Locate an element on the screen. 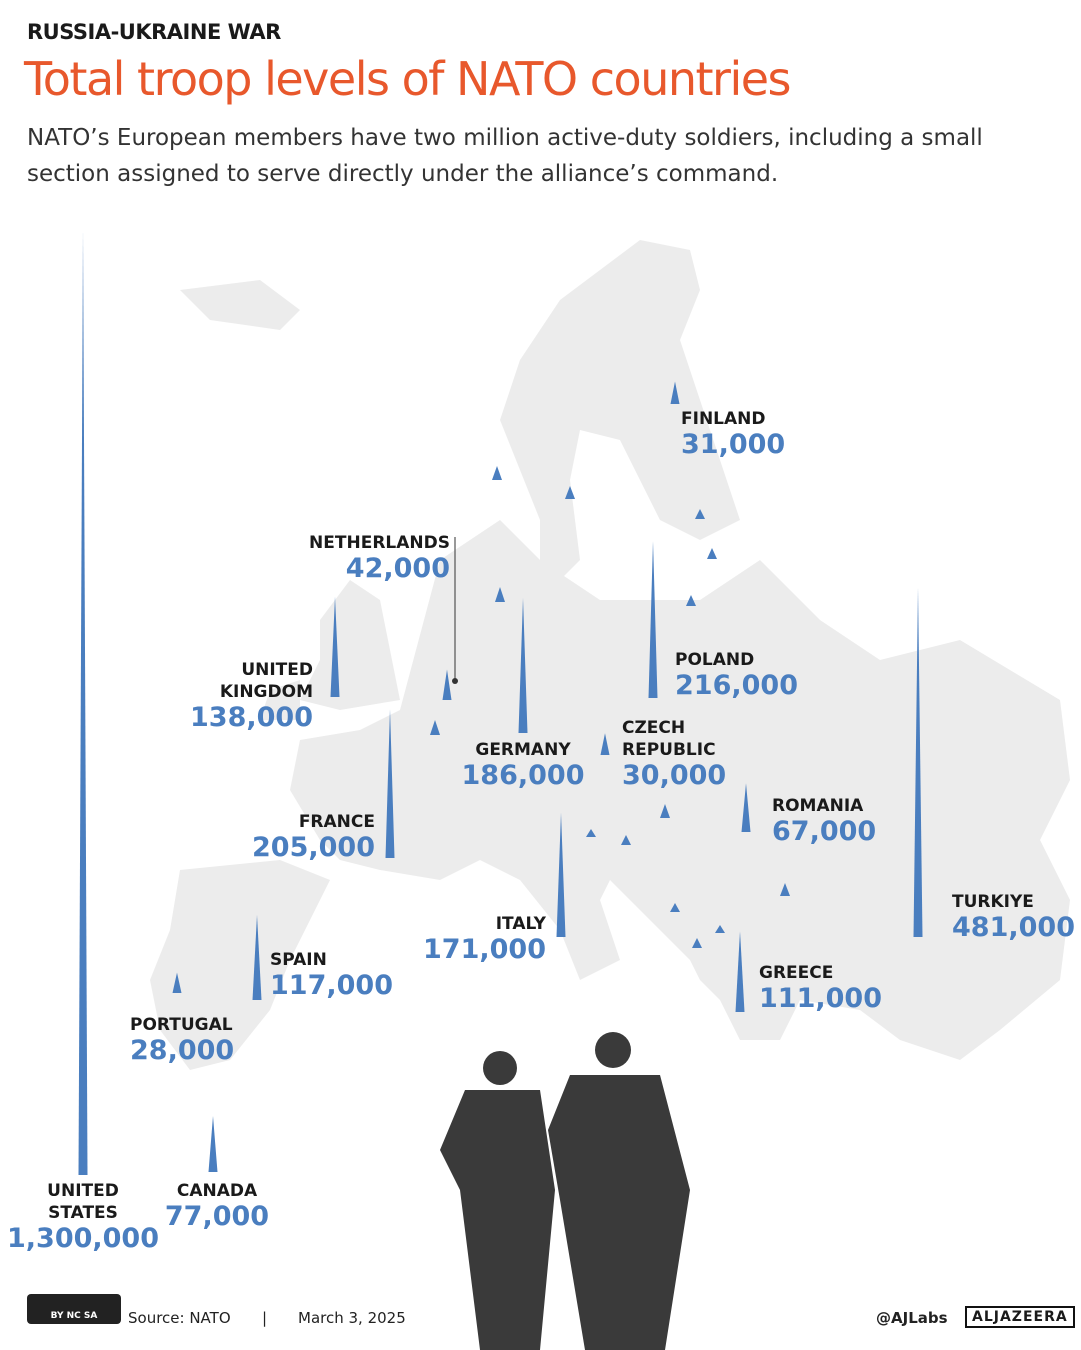  country-label: CZECH REPUBLIC 30,000 is located at coordinates (677, 754).